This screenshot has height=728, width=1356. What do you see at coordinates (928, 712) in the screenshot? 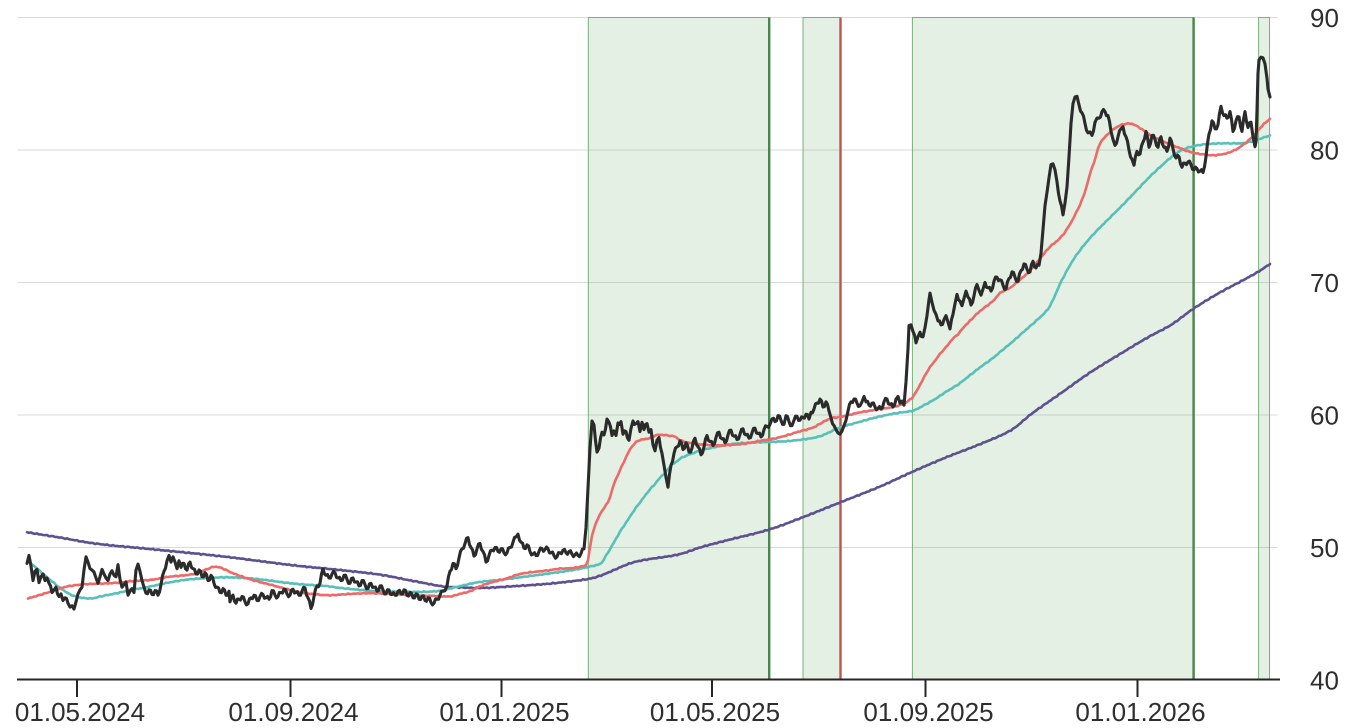
I see `svg-text: 01.09.2025` at bounding box center [928, 712].